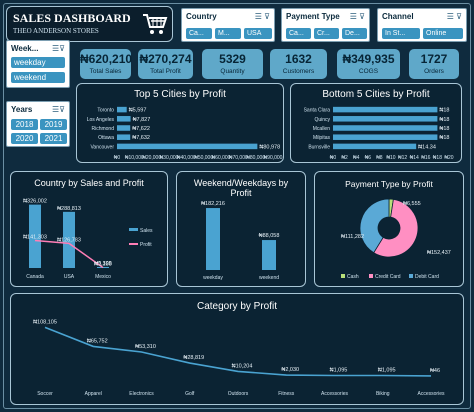  I want to click on line-value-label: ₦46, so click(435, 371).